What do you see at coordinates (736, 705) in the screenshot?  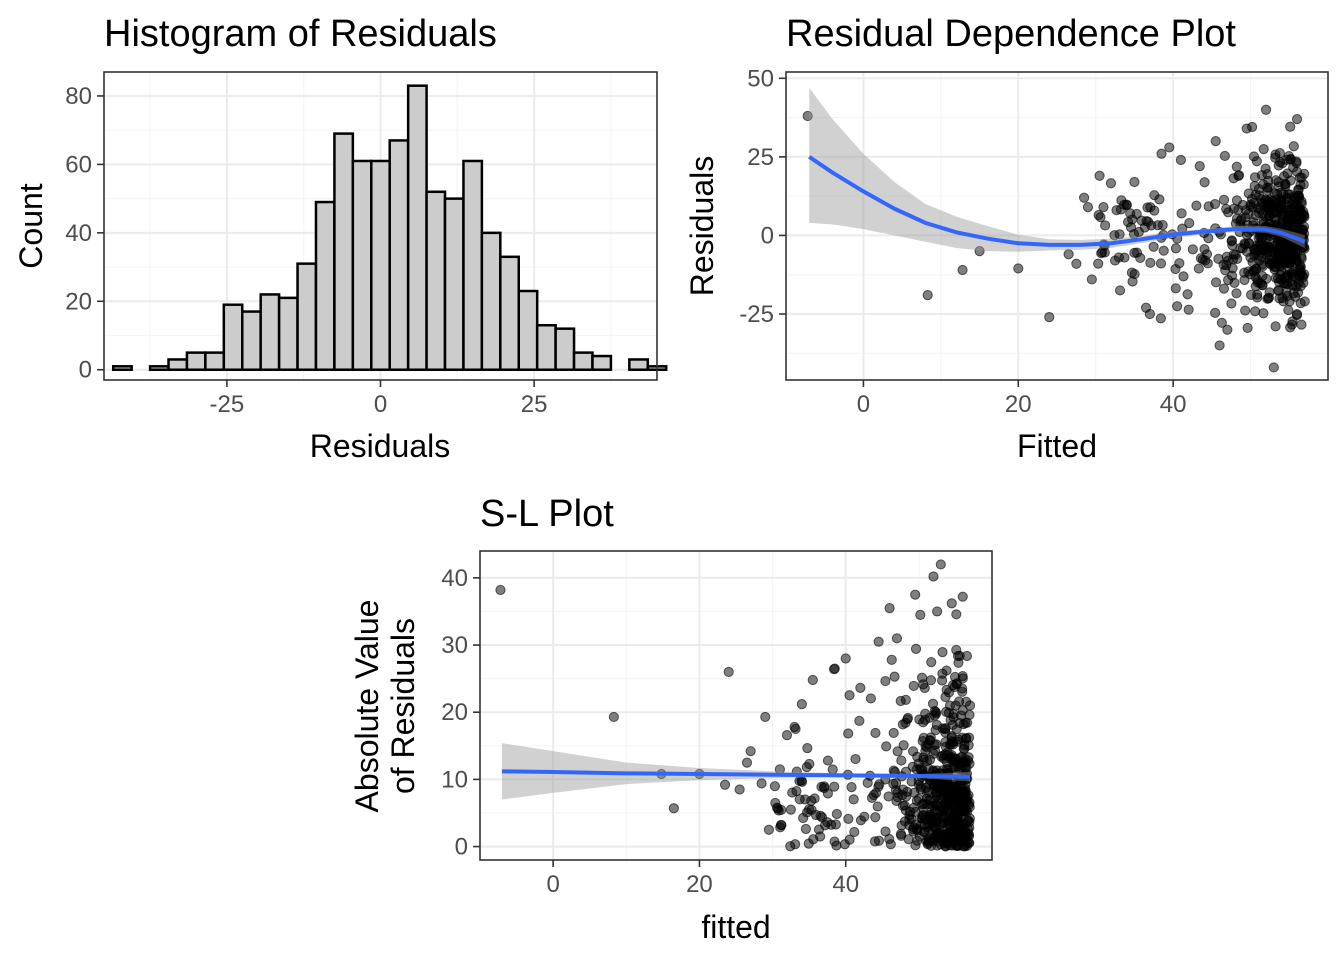 I see `sl-plot-gridlines` at bounding box center [736, 705].